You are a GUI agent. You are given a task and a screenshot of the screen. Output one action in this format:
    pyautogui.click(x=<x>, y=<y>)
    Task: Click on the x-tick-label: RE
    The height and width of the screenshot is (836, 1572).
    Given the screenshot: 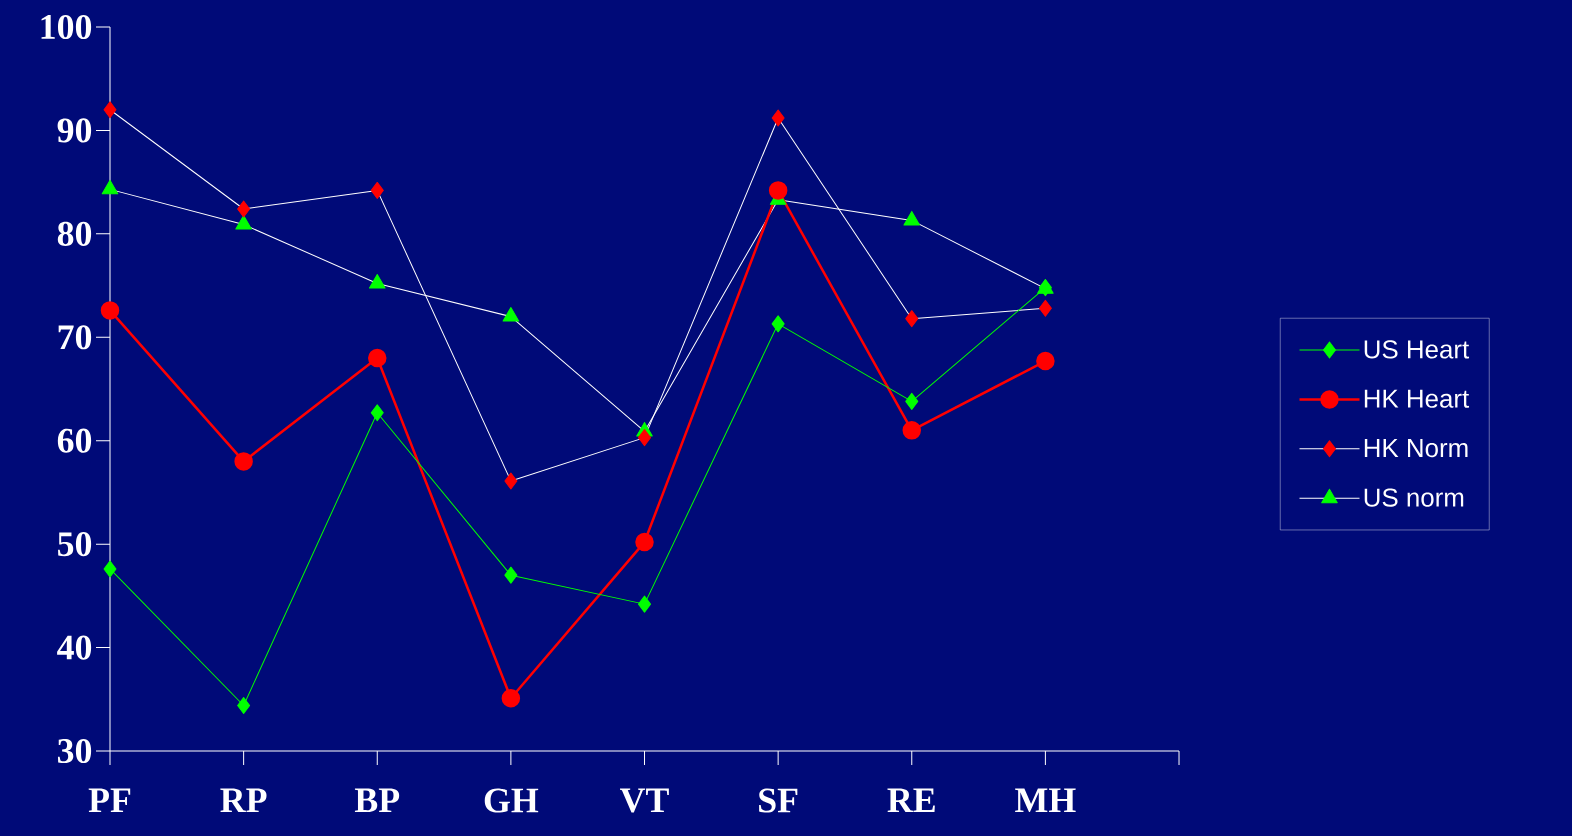 What is the action you would take?
    pyautogui.click(x=911, y=800)
    